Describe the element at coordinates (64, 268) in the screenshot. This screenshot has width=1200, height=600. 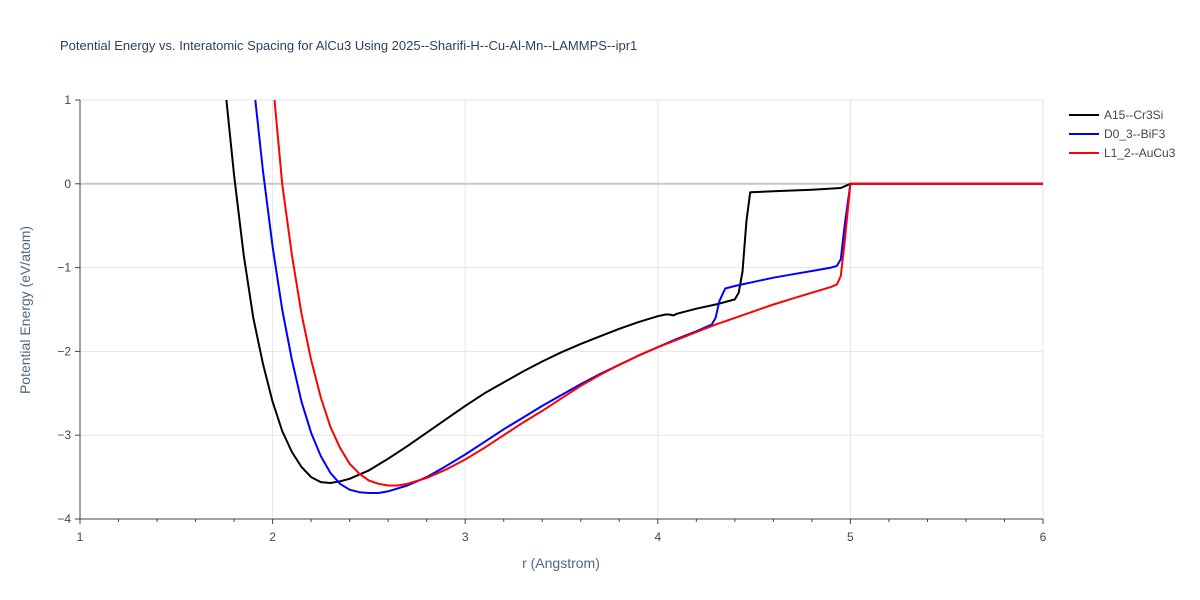
I see `y-tick-label: −1` at that location.